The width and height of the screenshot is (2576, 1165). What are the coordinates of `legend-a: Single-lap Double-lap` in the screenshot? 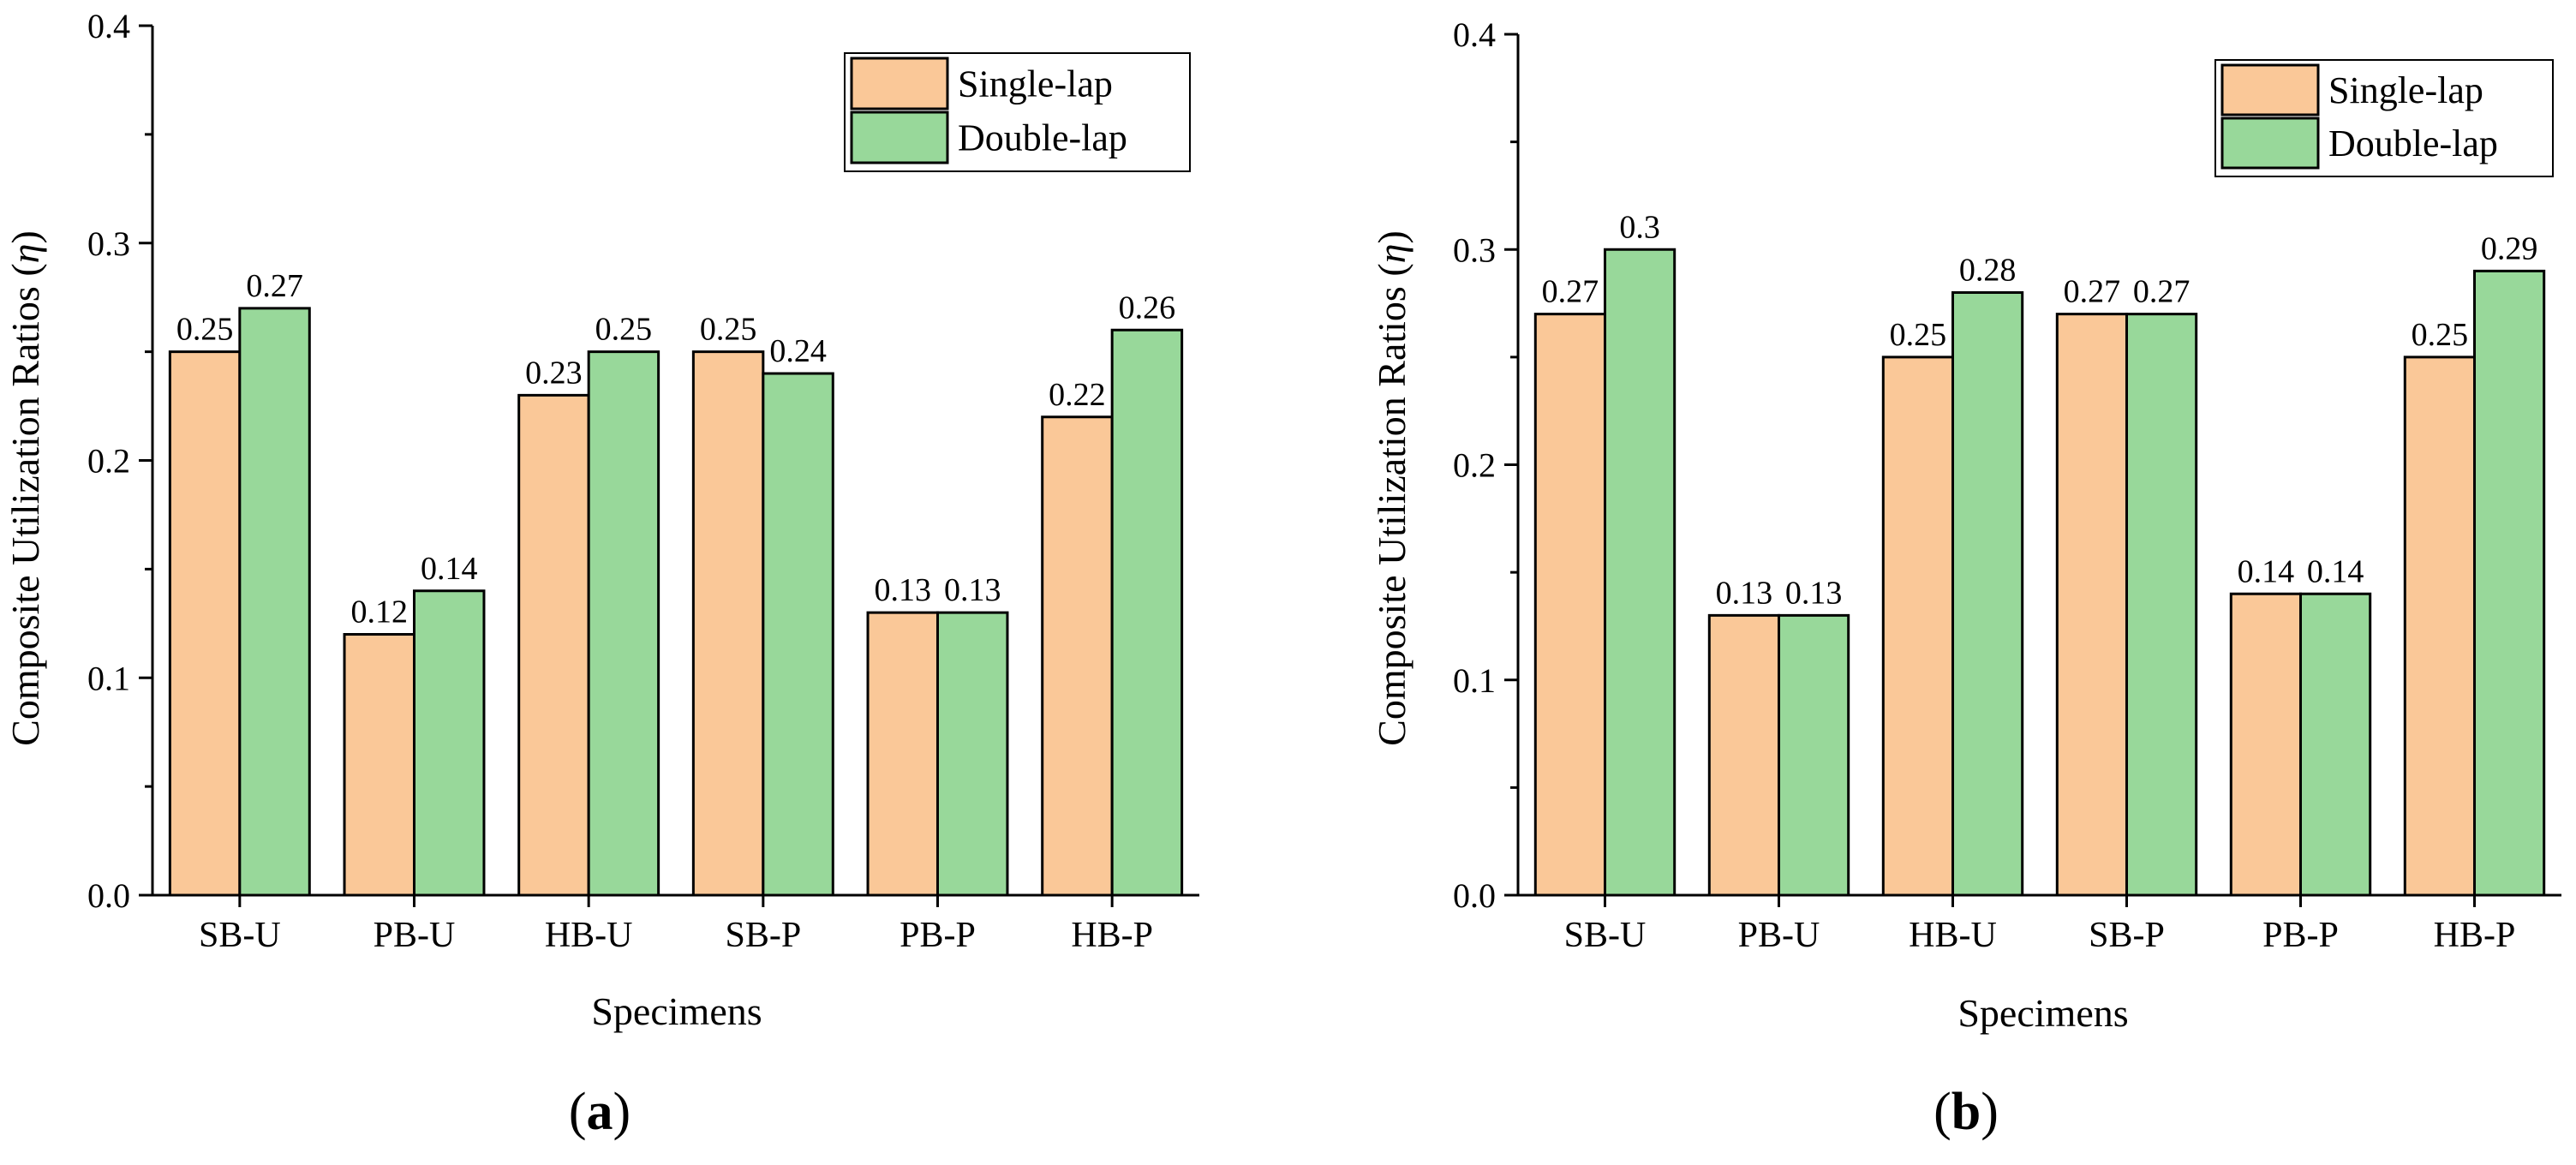 It's located at (1018, 112).